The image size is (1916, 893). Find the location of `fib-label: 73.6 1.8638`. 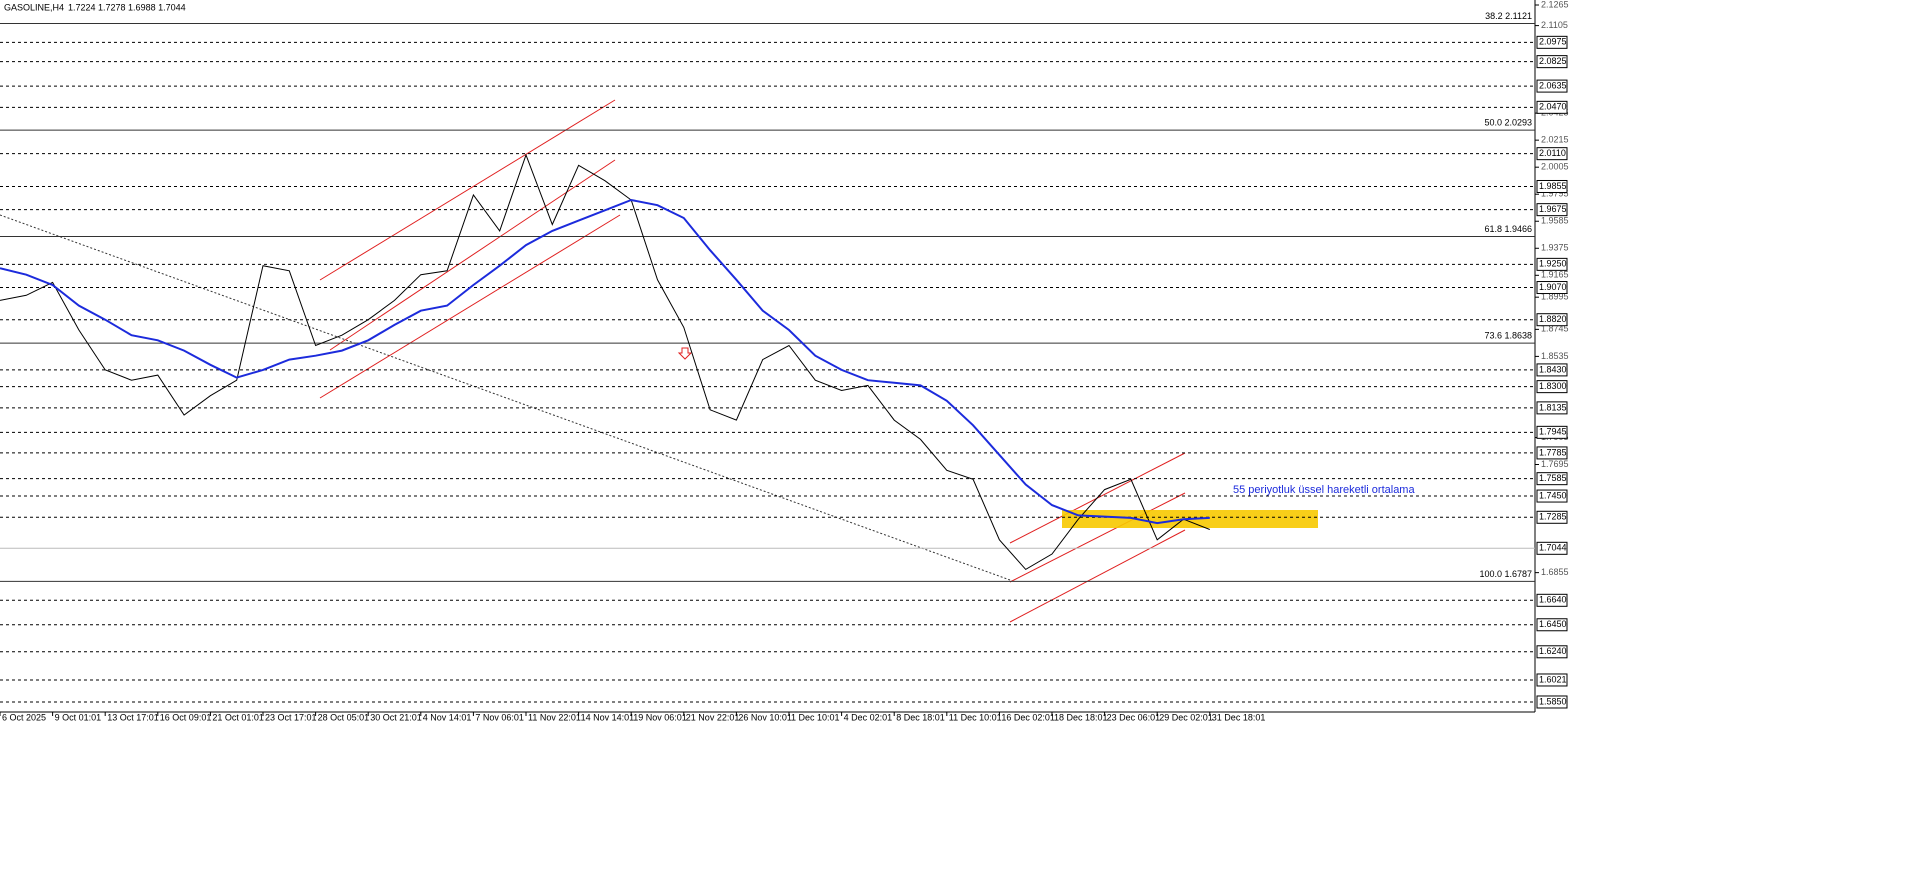

fib-label: 73.6 1.8638 is located at coordinates (1508, 336).